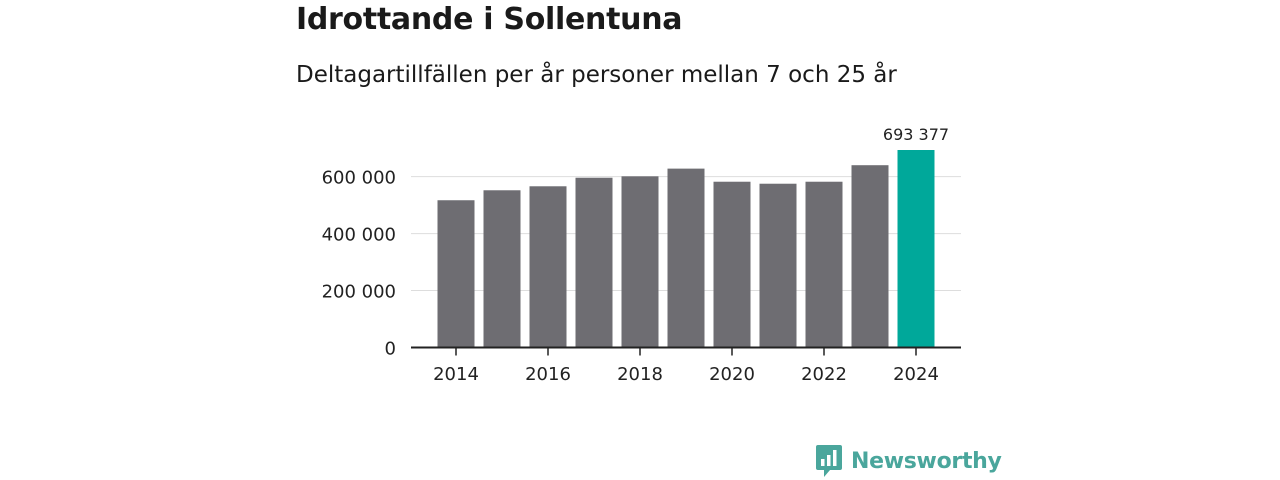  Describe the element at coordinates (390, 349) in the screenshot. I see `y-tick-label-0: 0` at that location.